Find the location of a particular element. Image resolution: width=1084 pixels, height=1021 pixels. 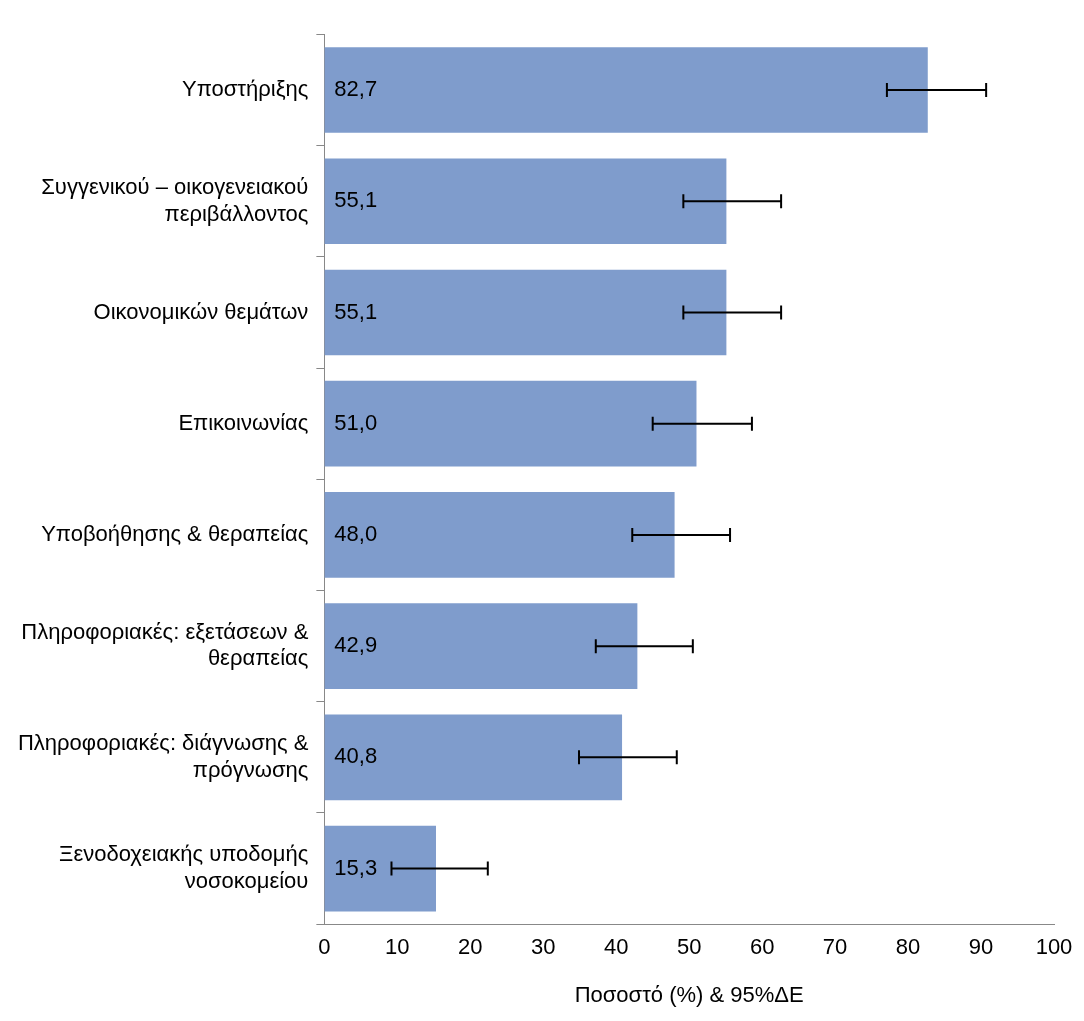

y-tick-label: Οικονομικών θεμάτων is located at coordinates (201, 311).